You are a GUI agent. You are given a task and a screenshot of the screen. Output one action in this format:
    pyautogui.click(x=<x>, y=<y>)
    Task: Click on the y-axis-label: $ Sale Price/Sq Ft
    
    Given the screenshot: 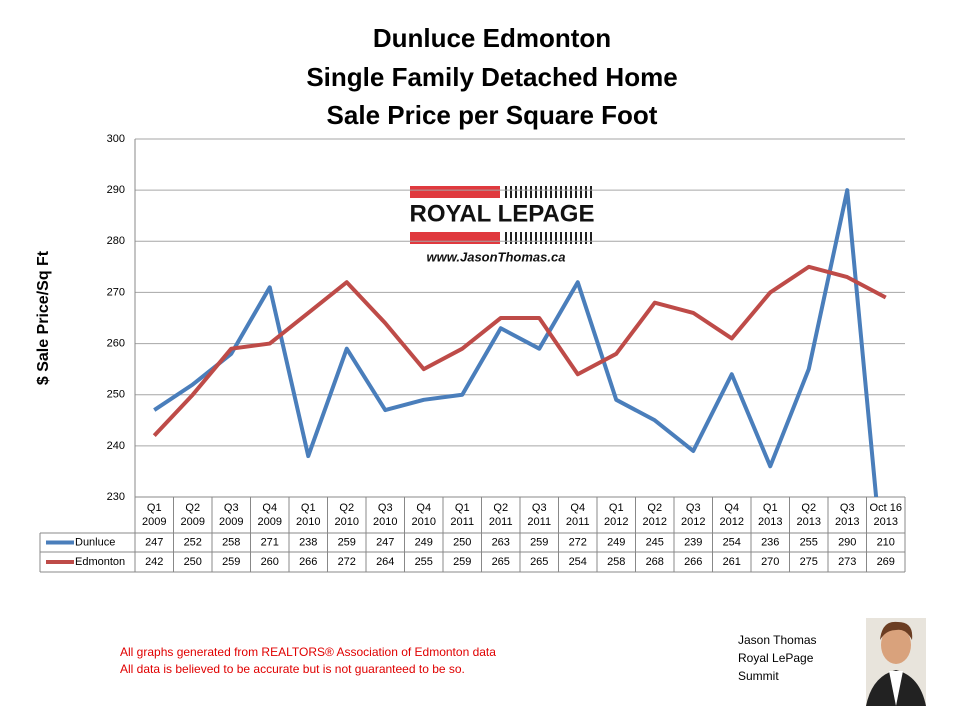 What is the action you would take?
    pyautogui.click(x=43, y=317)
    